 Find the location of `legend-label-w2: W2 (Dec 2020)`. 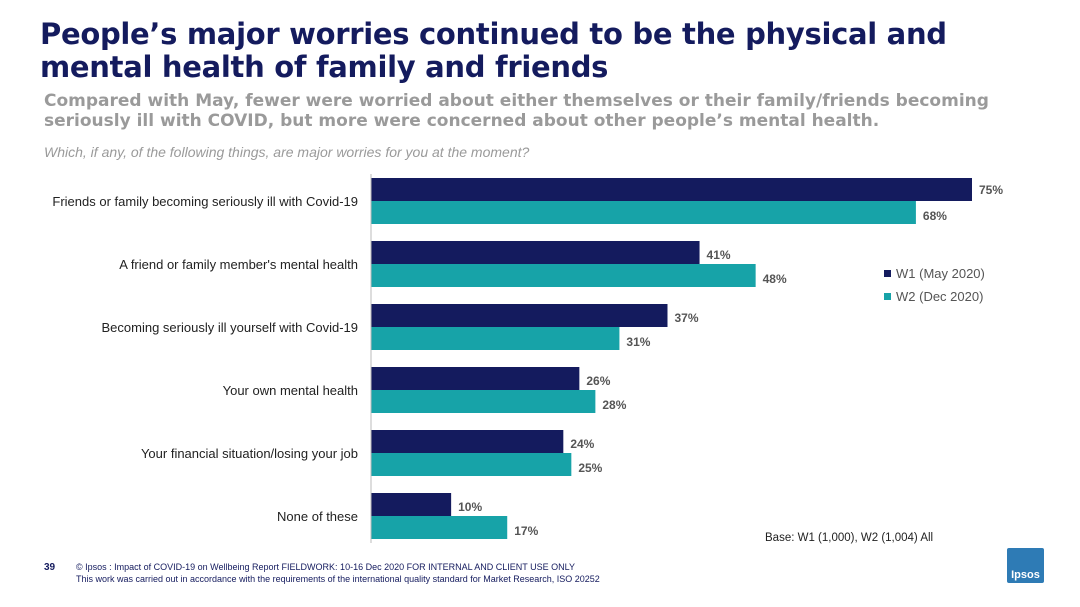

legend-label-w2: W2 (Dec 2020) is located at coordinates (940, 296).